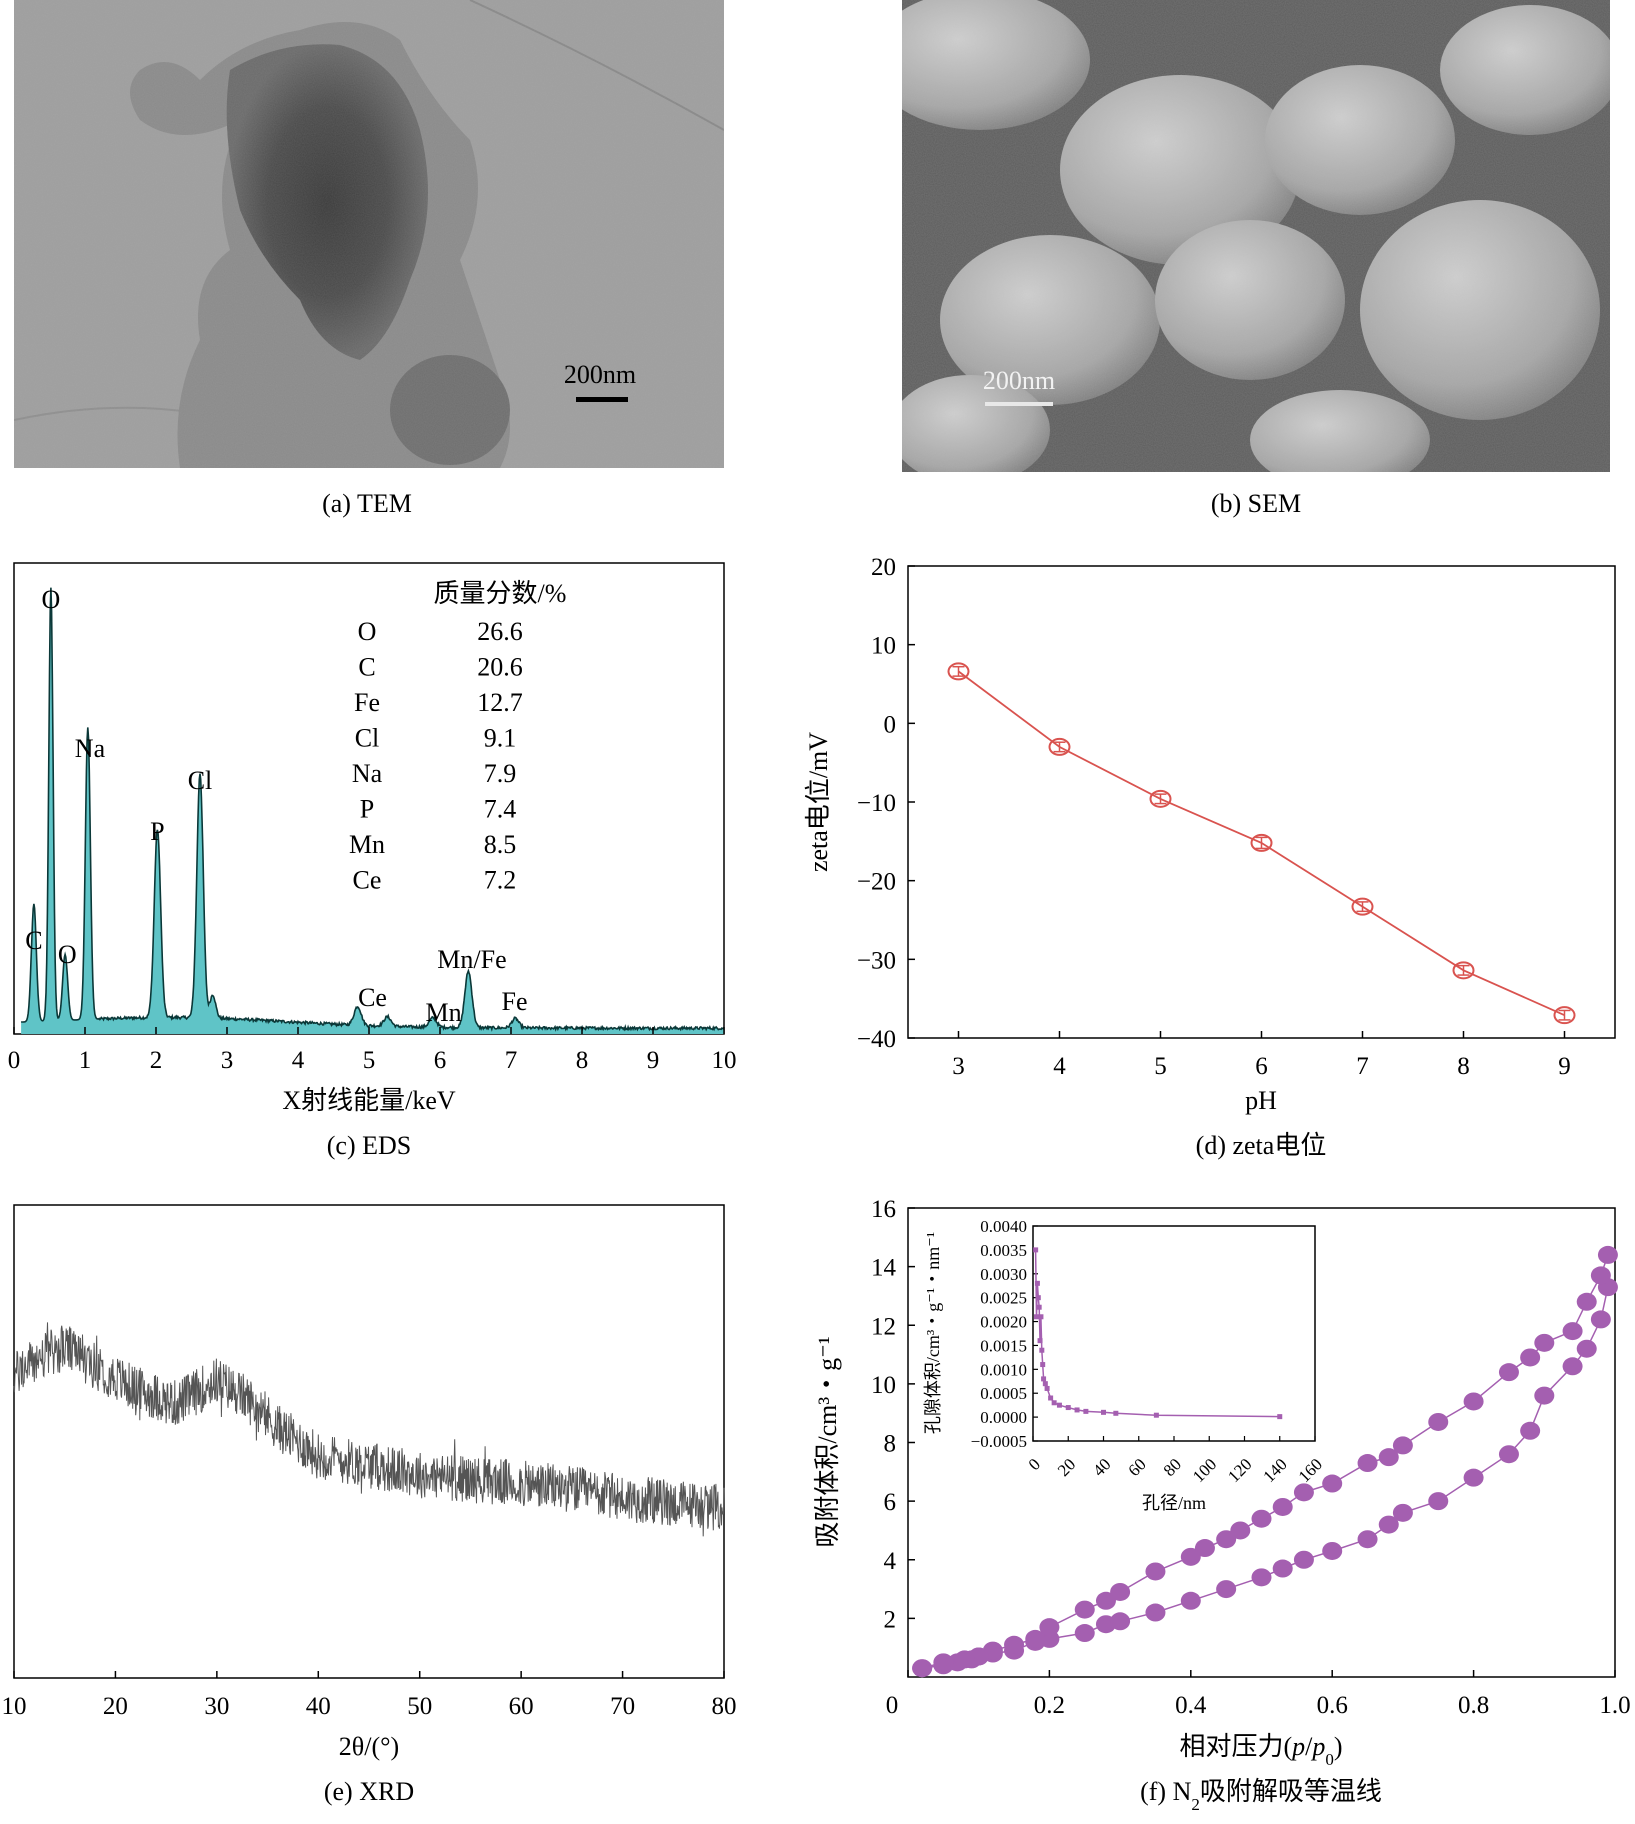  Describe the element at coordinates (890, 1619) in the screenshot. I see `bet-y-tick-label: 2` at that location.